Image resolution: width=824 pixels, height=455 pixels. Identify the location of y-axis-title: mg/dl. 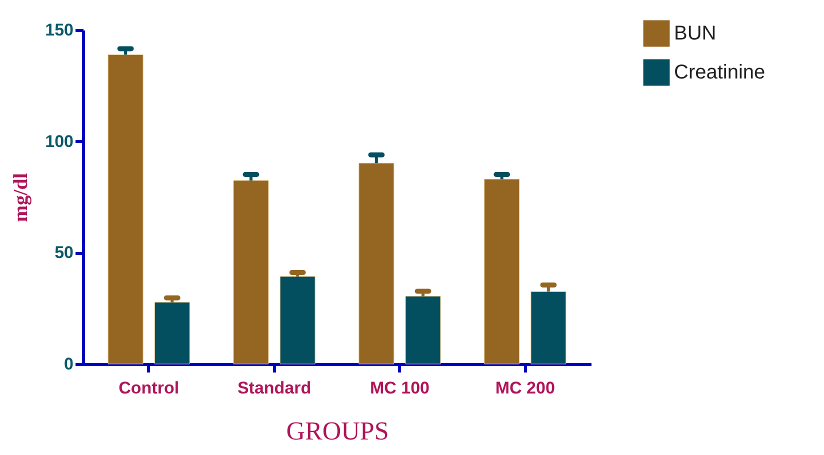
(21, 197).